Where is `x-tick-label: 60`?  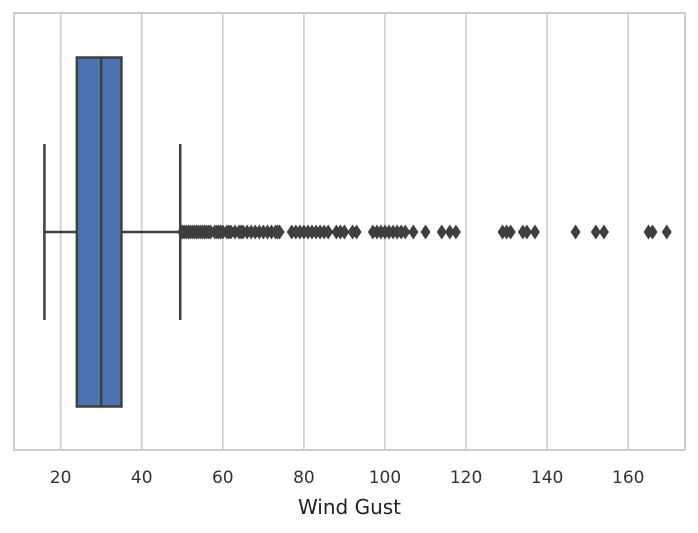
x-tick-label: 60 is located at coordinates (223, 478).